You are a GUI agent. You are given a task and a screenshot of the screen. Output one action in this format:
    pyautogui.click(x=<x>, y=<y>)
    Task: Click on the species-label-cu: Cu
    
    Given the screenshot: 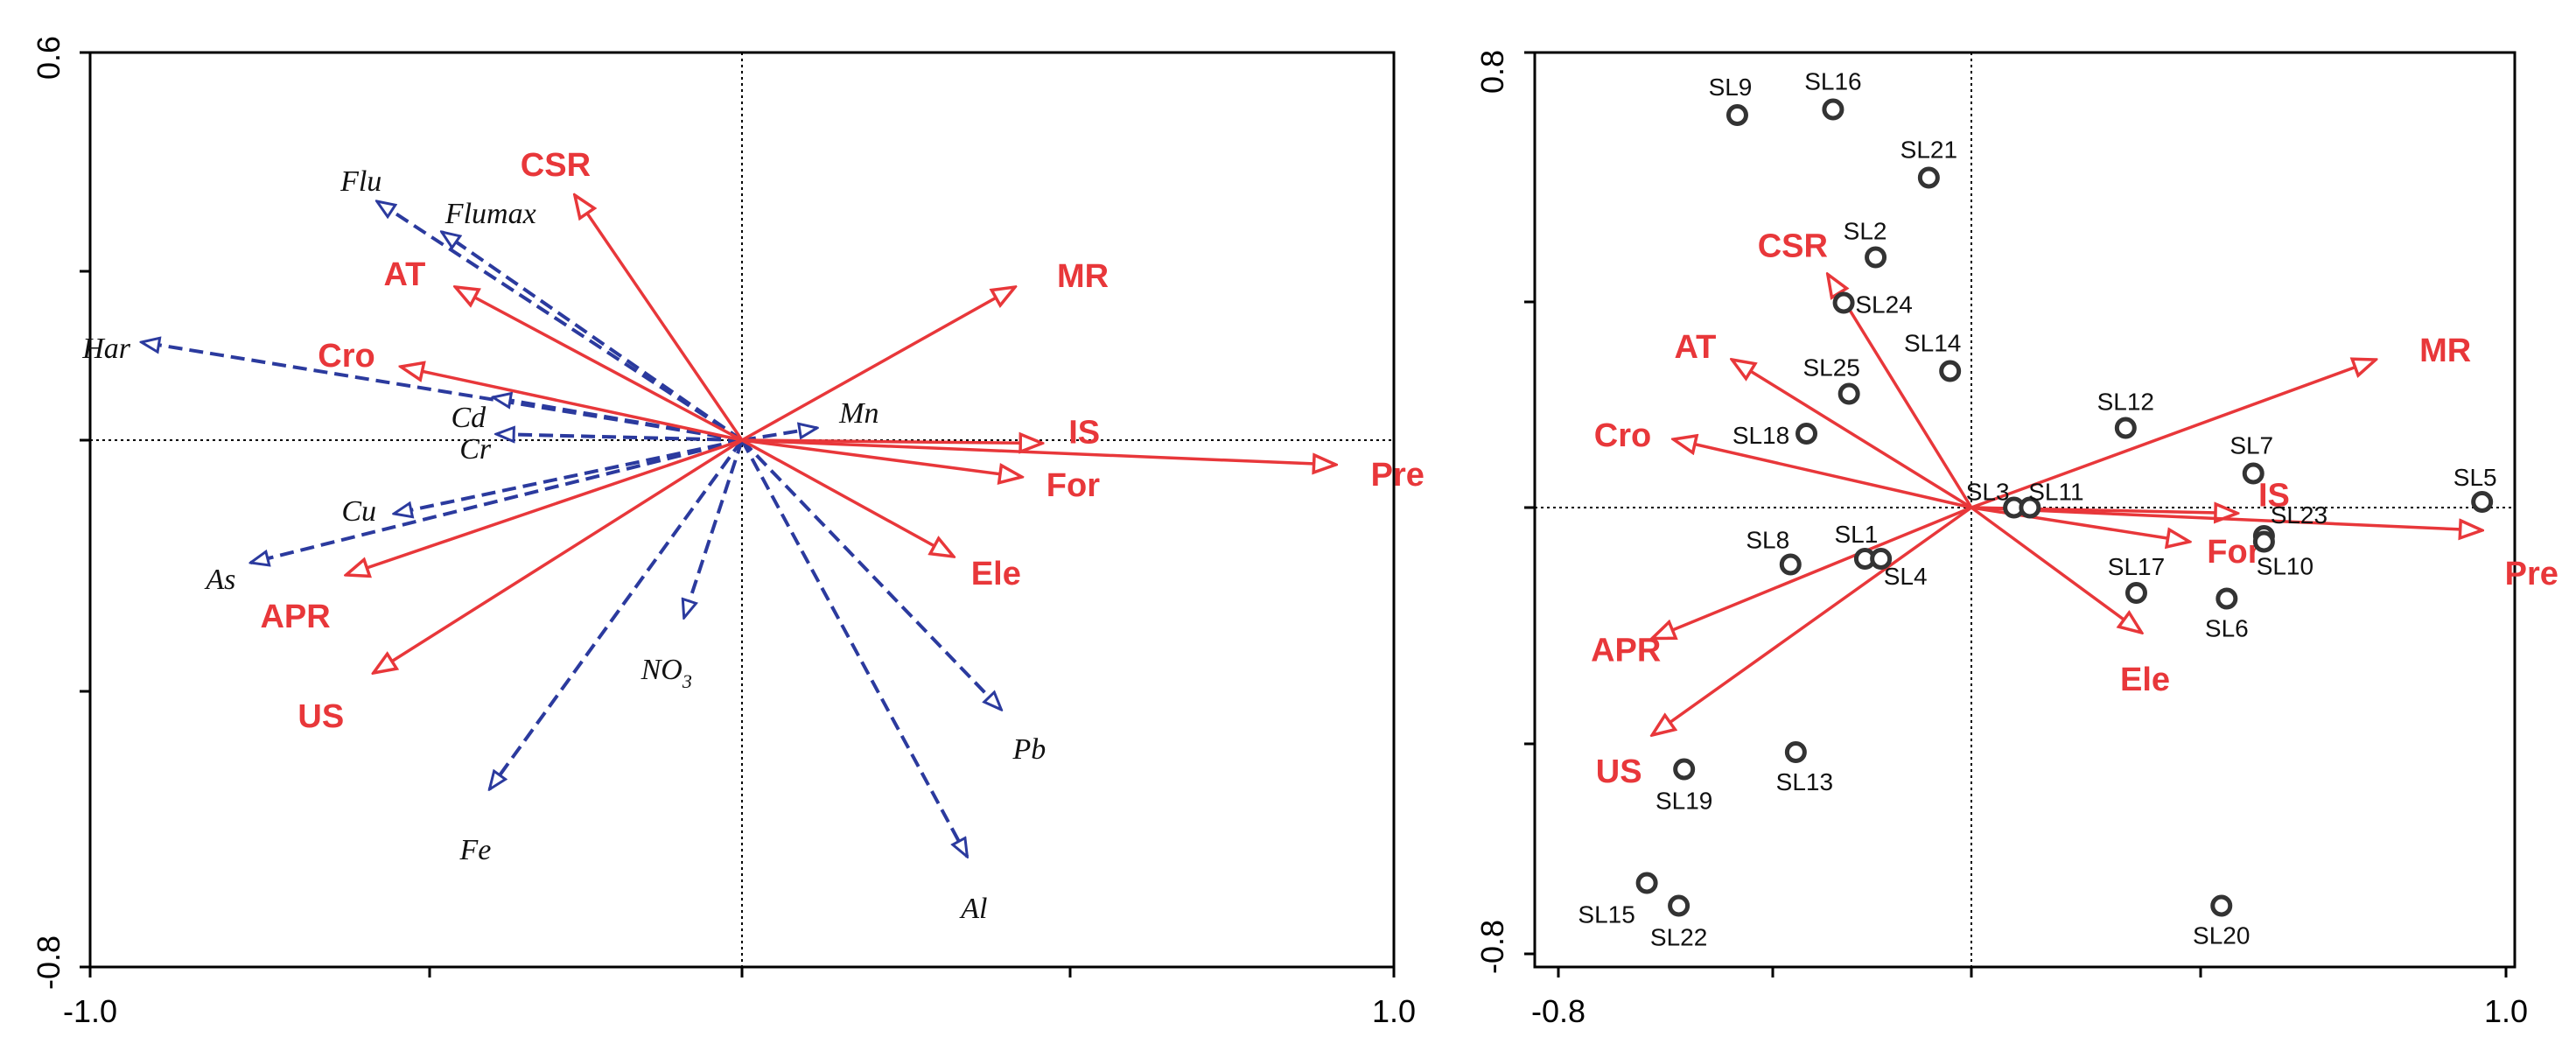 What is the action you would take?
    pyautogui.click(x=358, y=511)
    